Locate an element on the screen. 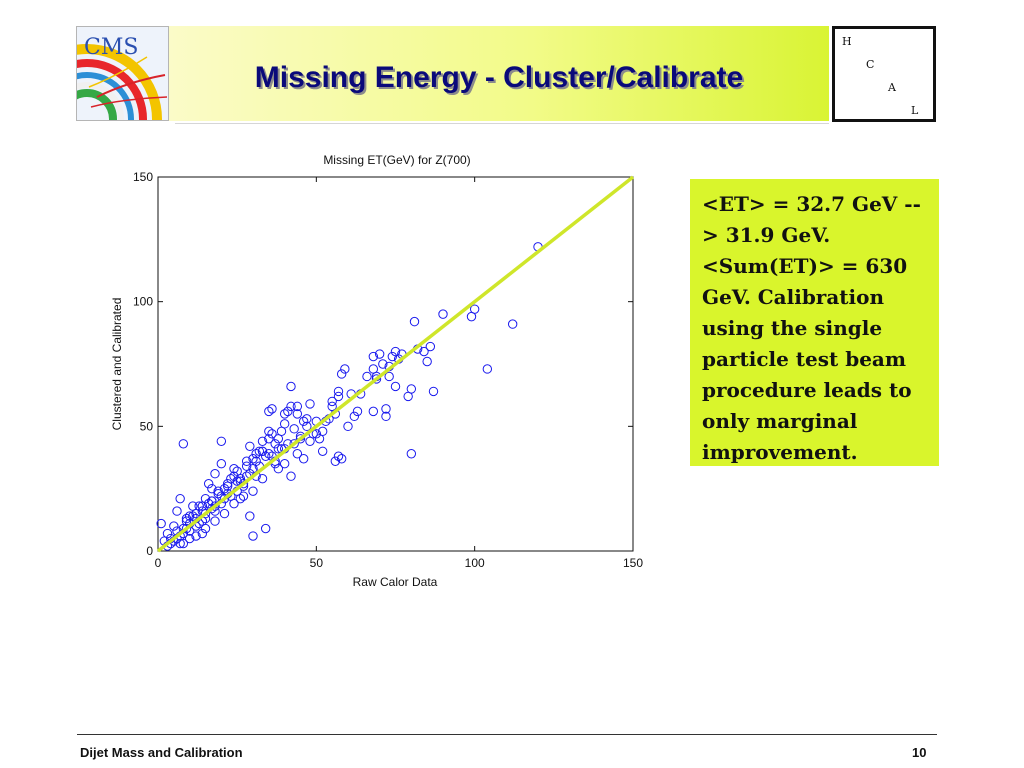 This screenshot has width=1024, height=768. y-axis-label: Clustered and Calibrated is located at coordinates (117, 364).